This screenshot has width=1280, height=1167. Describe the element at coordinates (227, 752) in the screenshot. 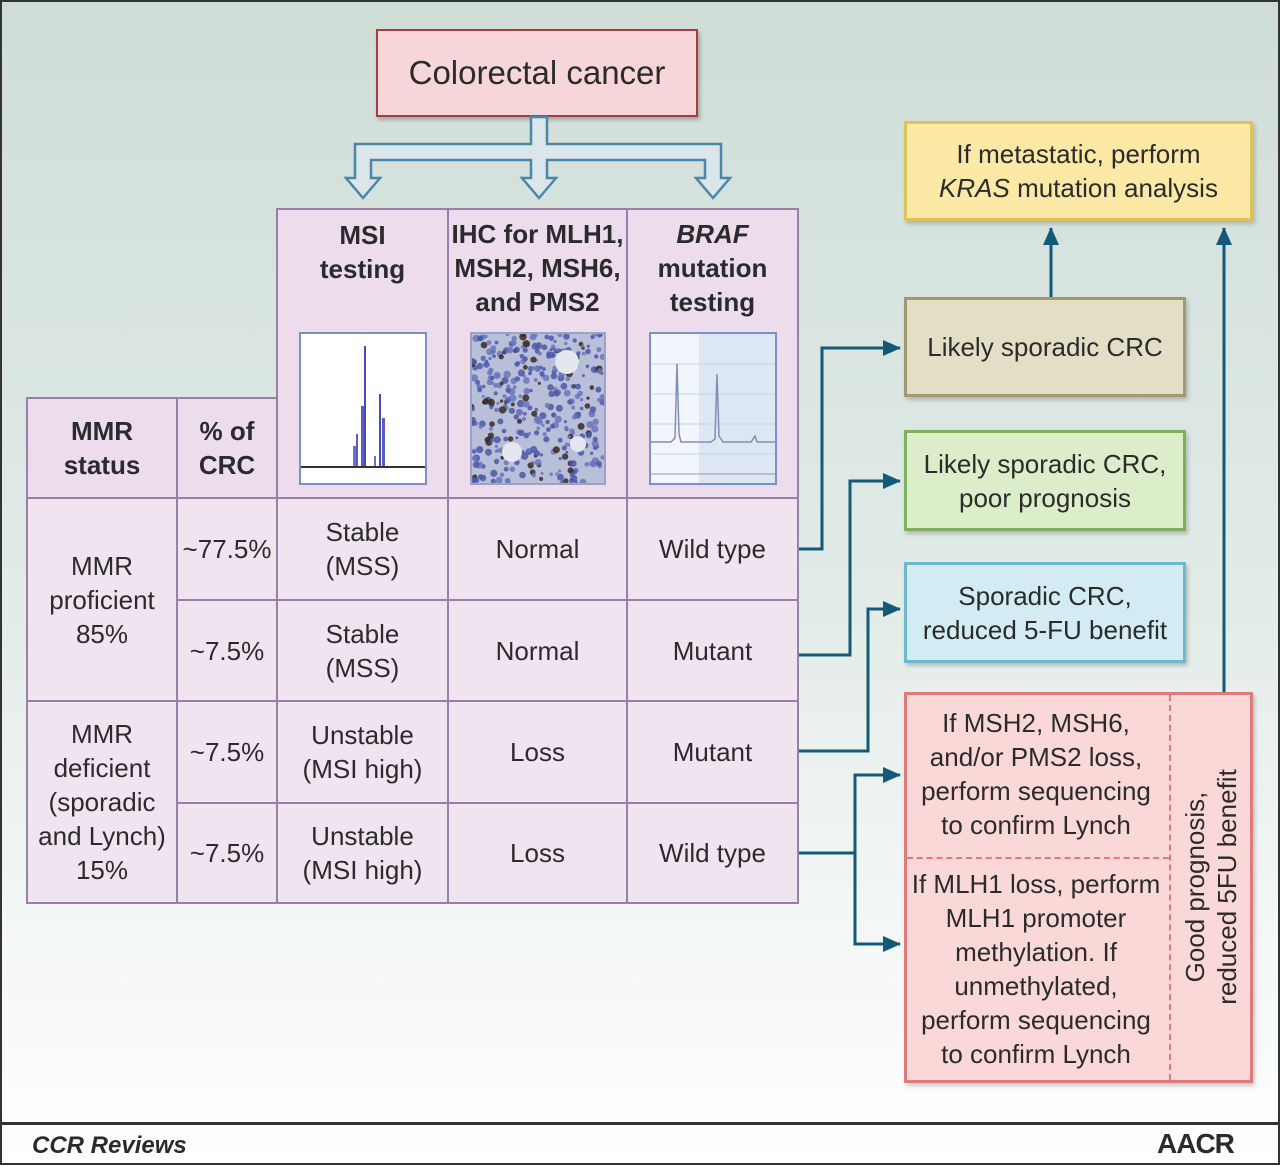

I see `row3-pct: ~7.5%` at that location.